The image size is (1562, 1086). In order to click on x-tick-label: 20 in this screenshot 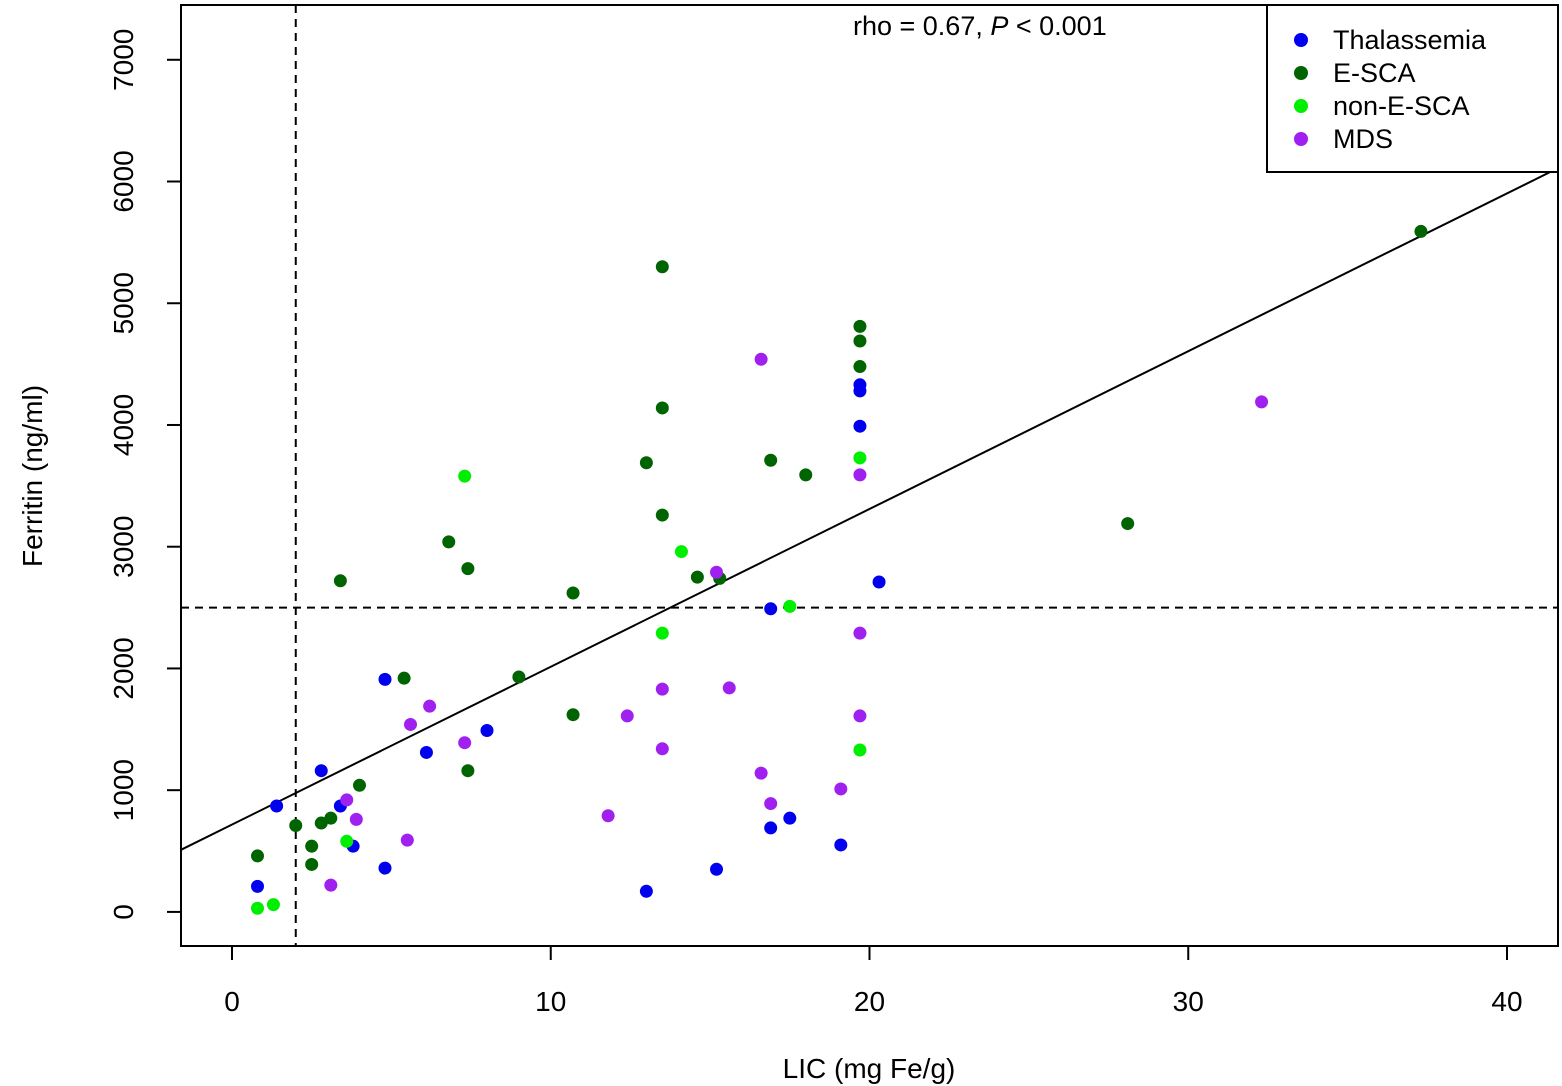, I will do `click(869, 1001)`.